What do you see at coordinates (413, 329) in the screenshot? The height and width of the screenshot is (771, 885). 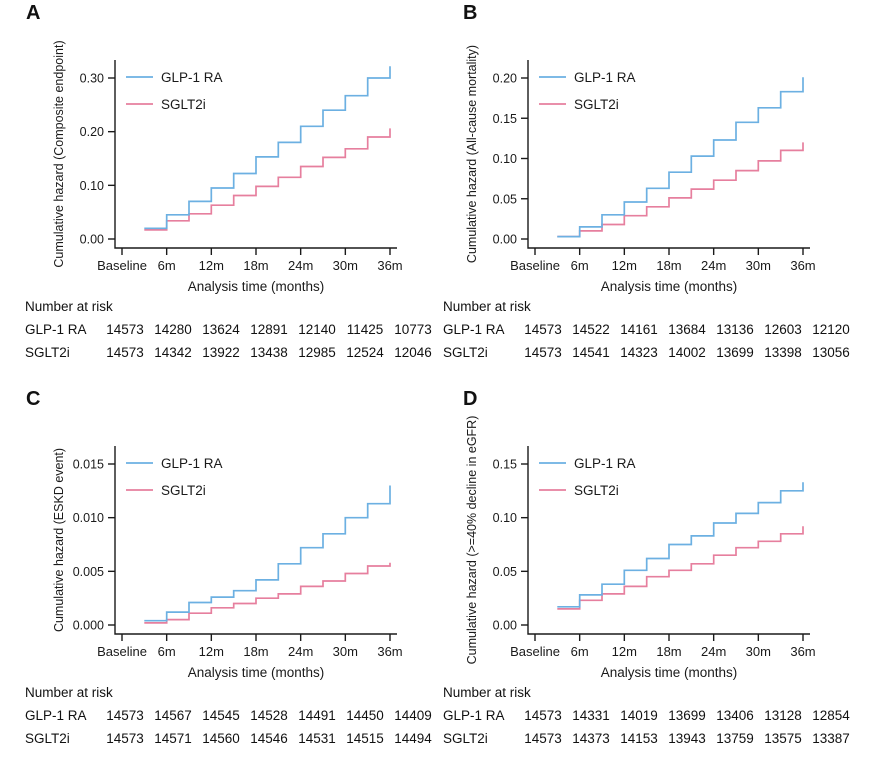 I see `risk-value: 10773` at bounding box center [413, 329].